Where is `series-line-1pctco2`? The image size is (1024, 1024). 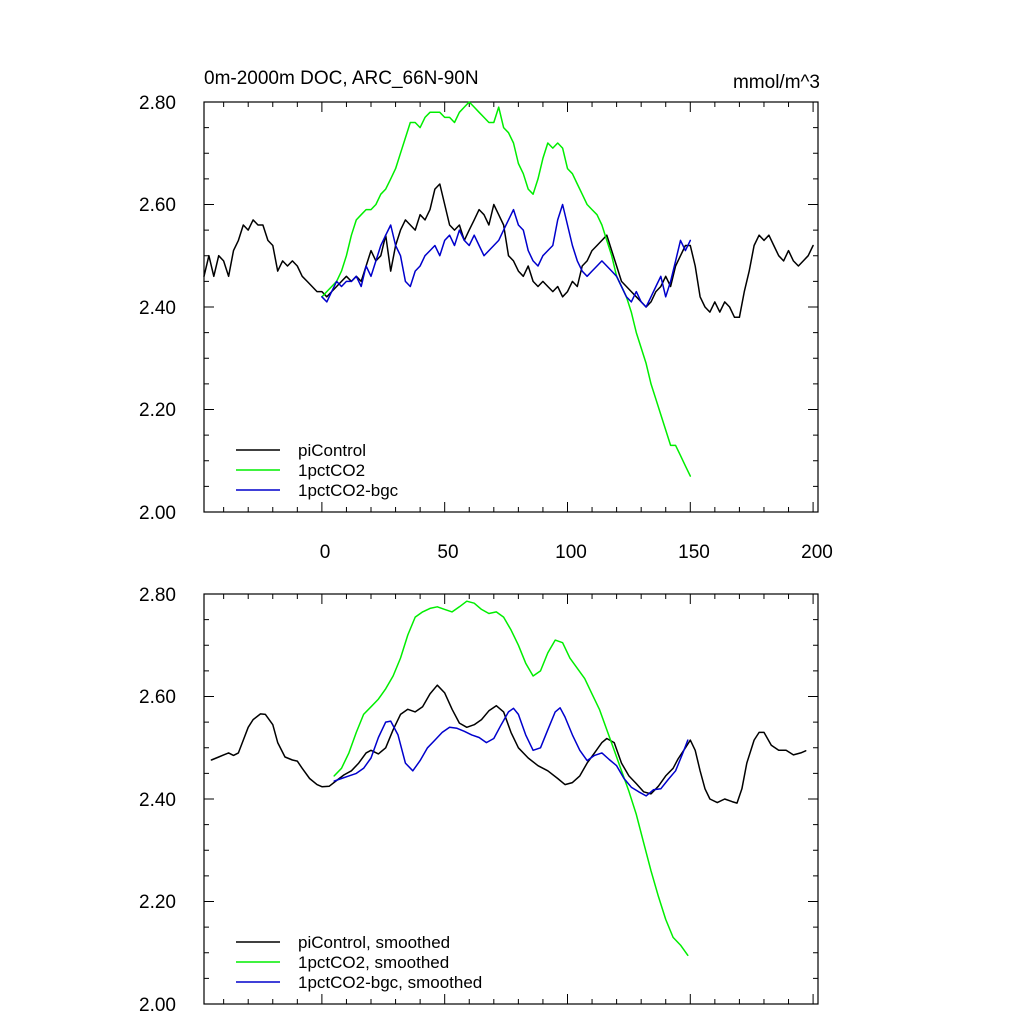 series-line-1pctco2 is located at coordinates (506, 289).